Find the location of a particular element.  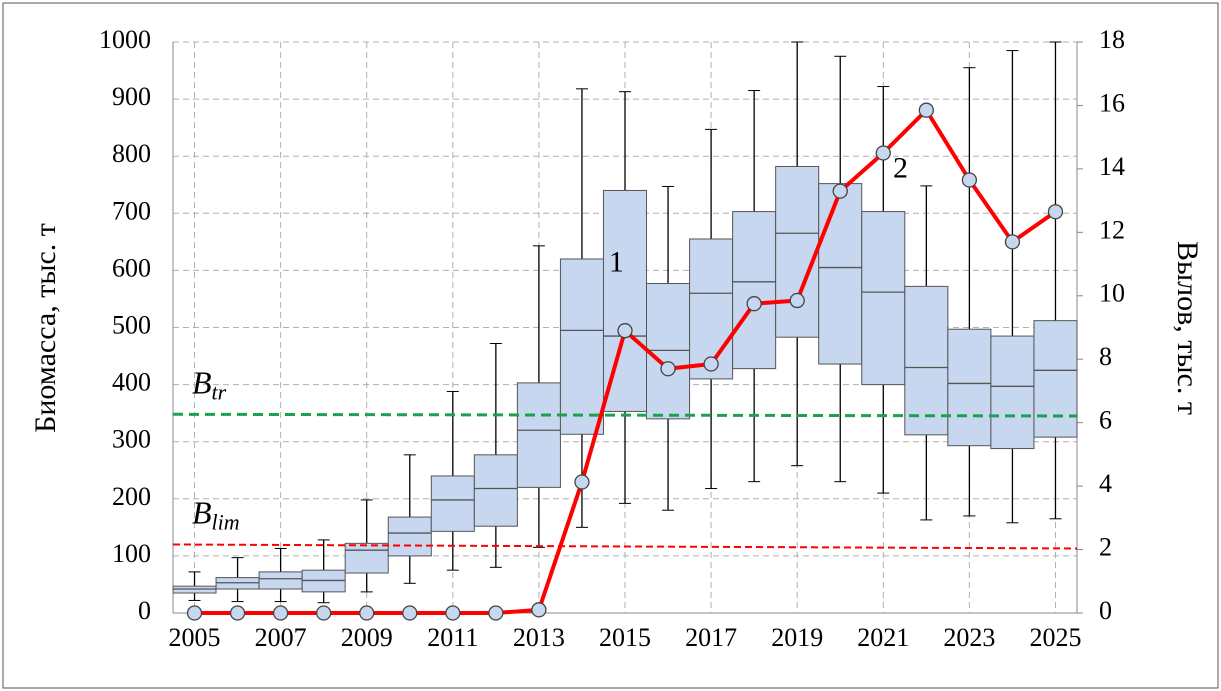

reference-label: Blim is located at coordinates (216, 515).